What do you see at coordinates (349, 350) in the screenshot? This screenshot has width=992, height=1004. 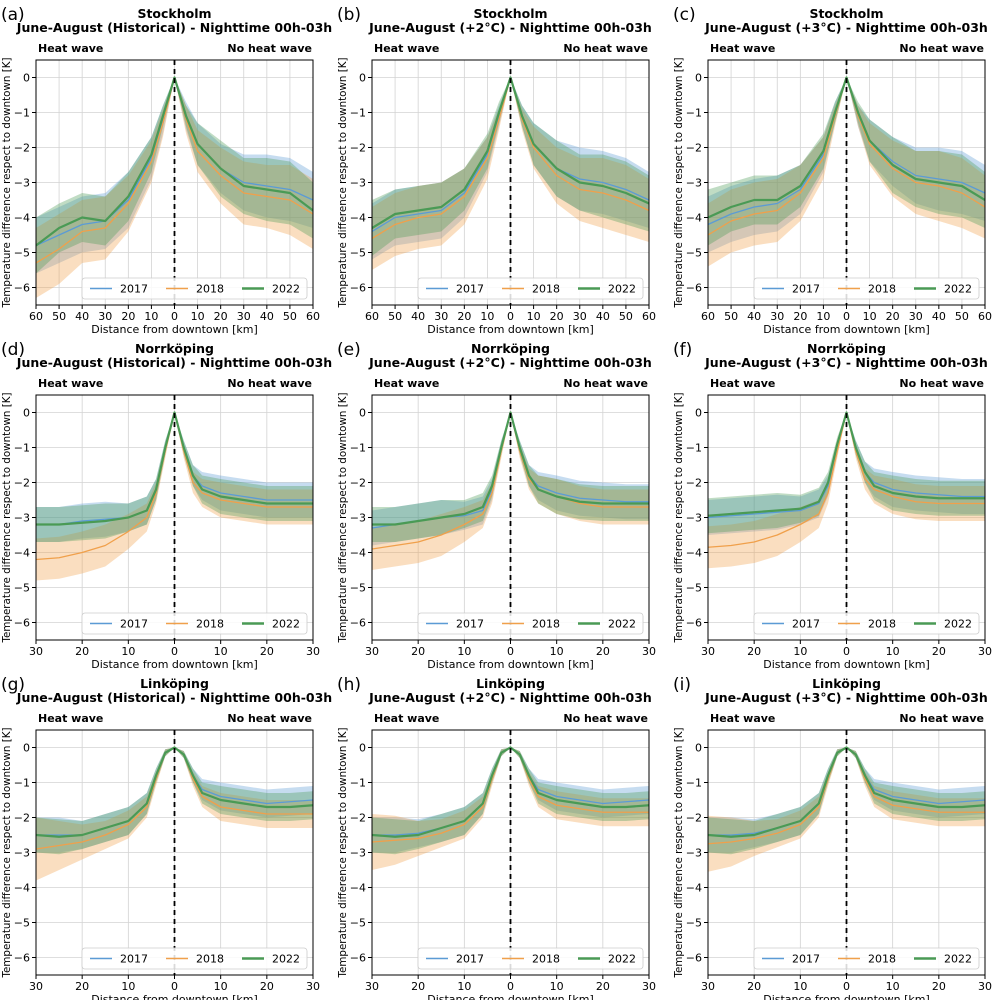 I see `panel-letter: (e)` at bounding box center [349, 350].